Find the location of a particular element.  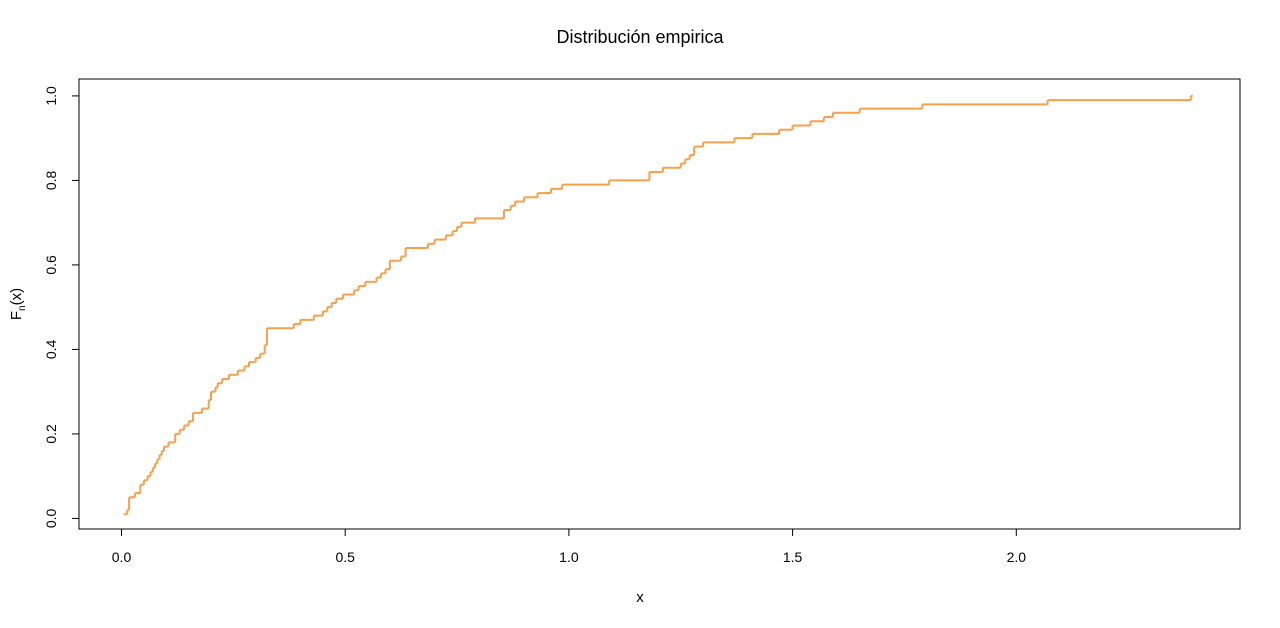

x-axis: 0.0 0.5 1.0 1.5 2.0 is located at coordinates (569, 546).